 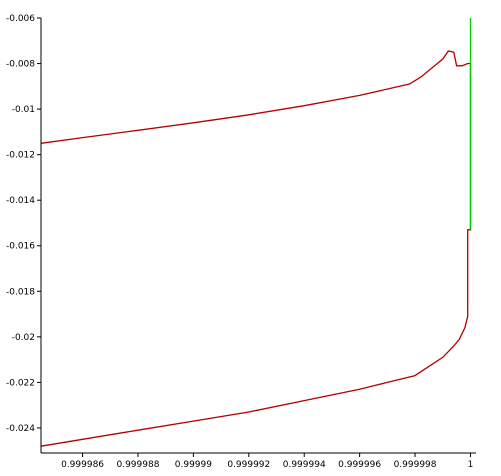 What do you see at coordinates (415, 465) in the screenshot?
I see `x-tick-label: 0.999998` at bounding box center [415, 465].